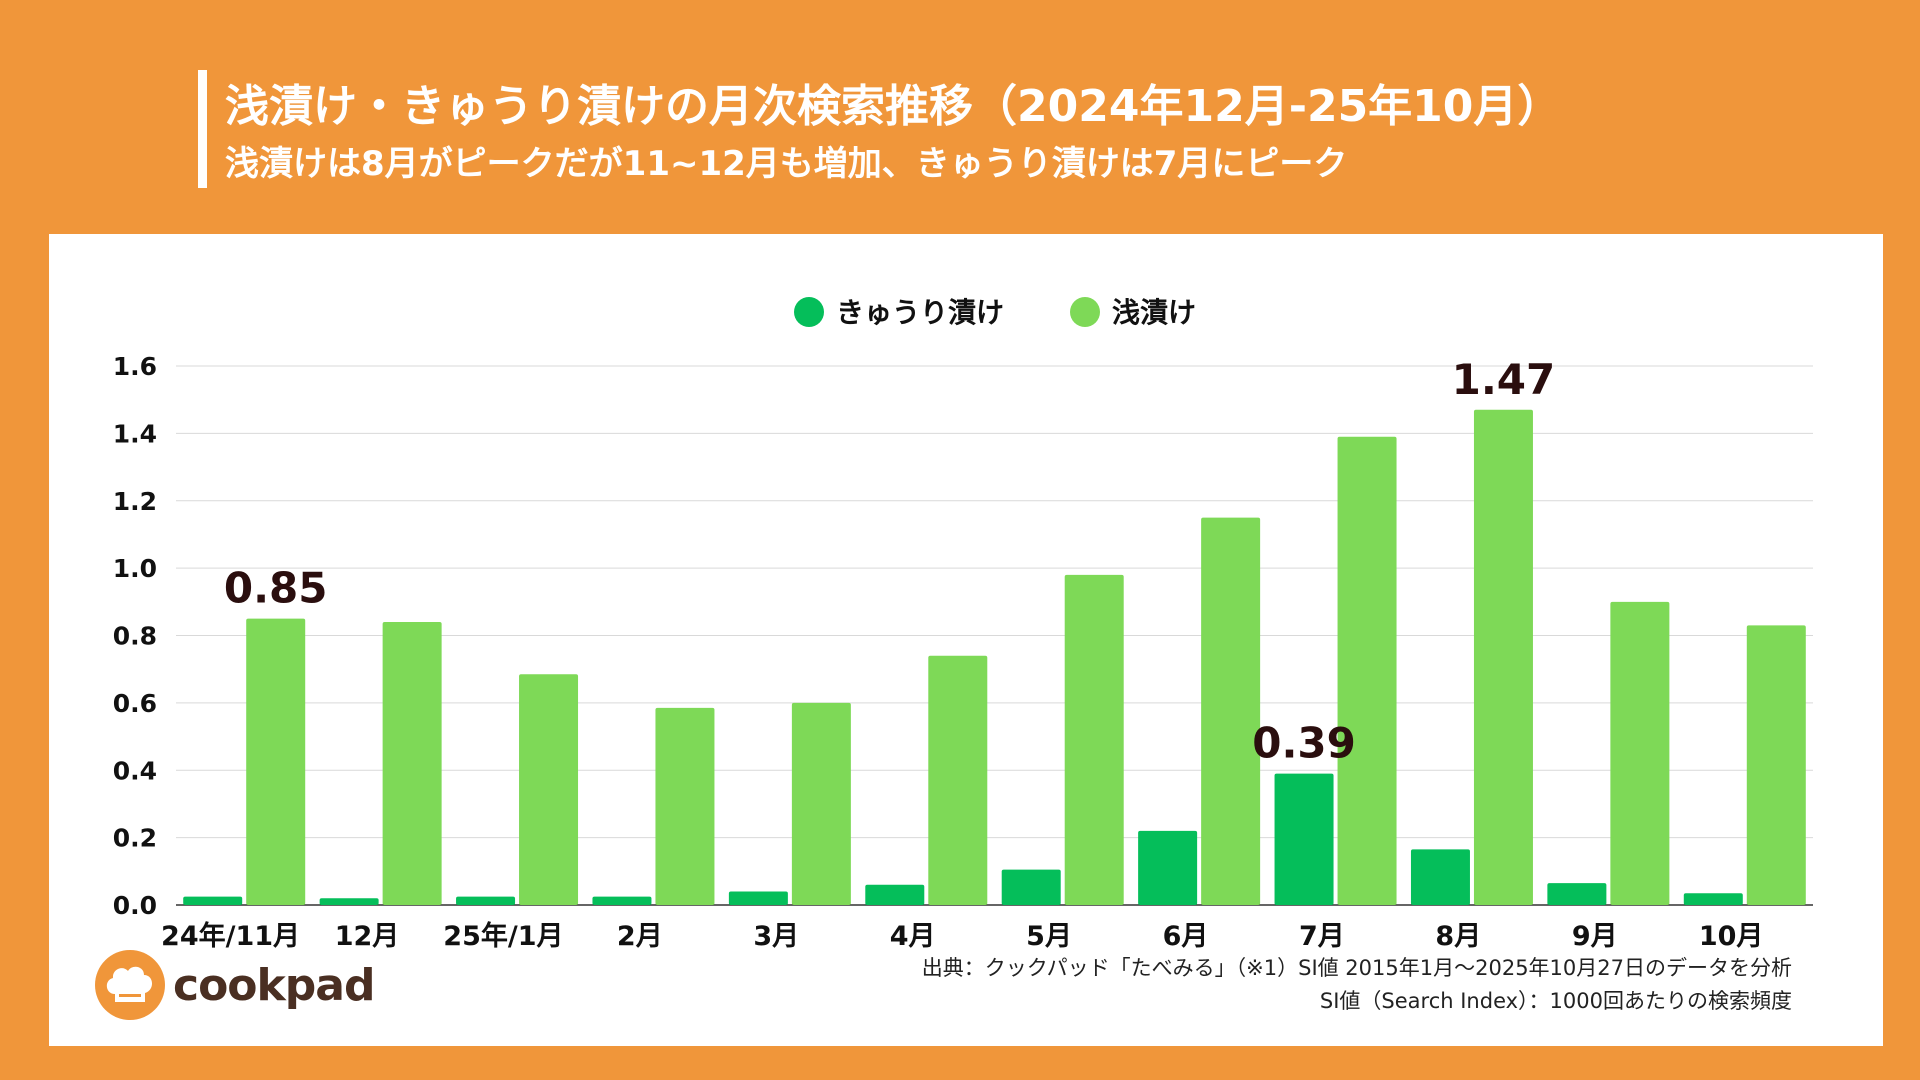 The height and width of the screenshot is (1080, 1920). Describe the element at coordinates (135, 770) in the screenshot. I see `y-tick-label: 0.4` at that location.